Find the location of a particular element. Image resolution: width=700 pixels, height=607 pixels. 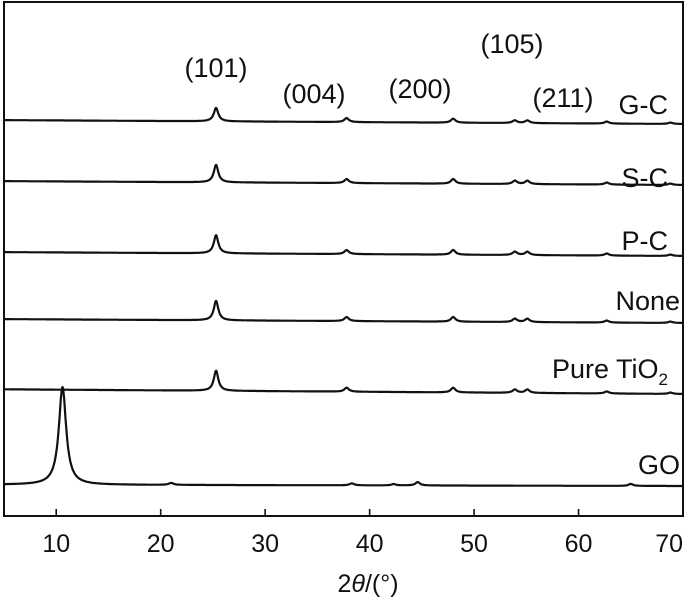

x-axis-title-symbol: θ is located at coordinates (358, 584).